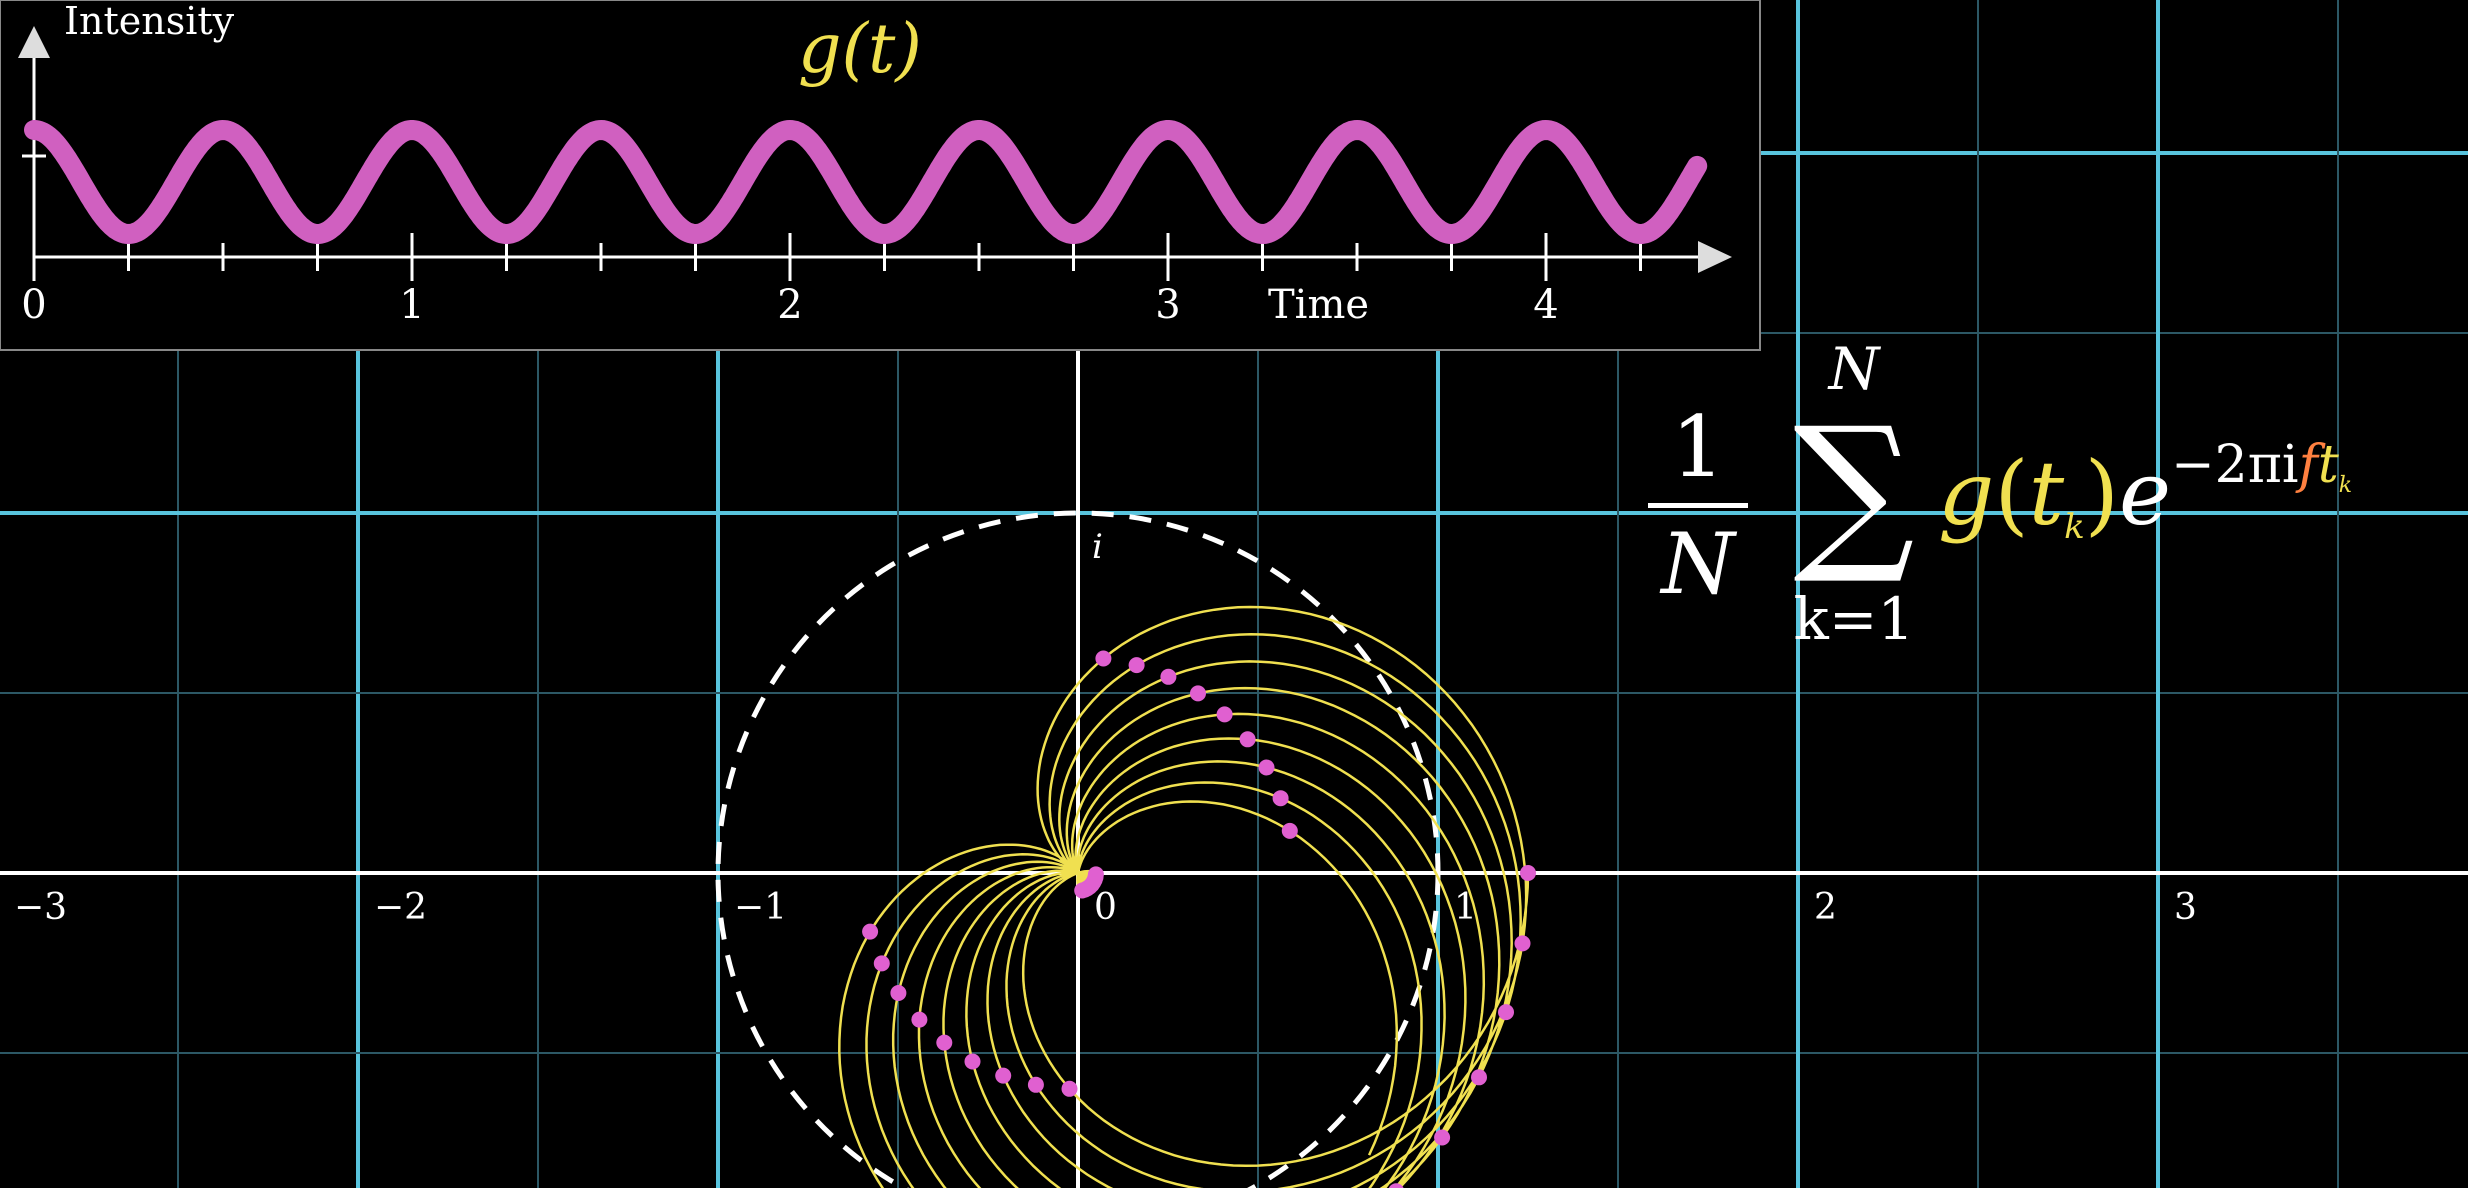 The image size is (2468, 1188). I want to click on real-tick-label: 0, so click(1105, 907).